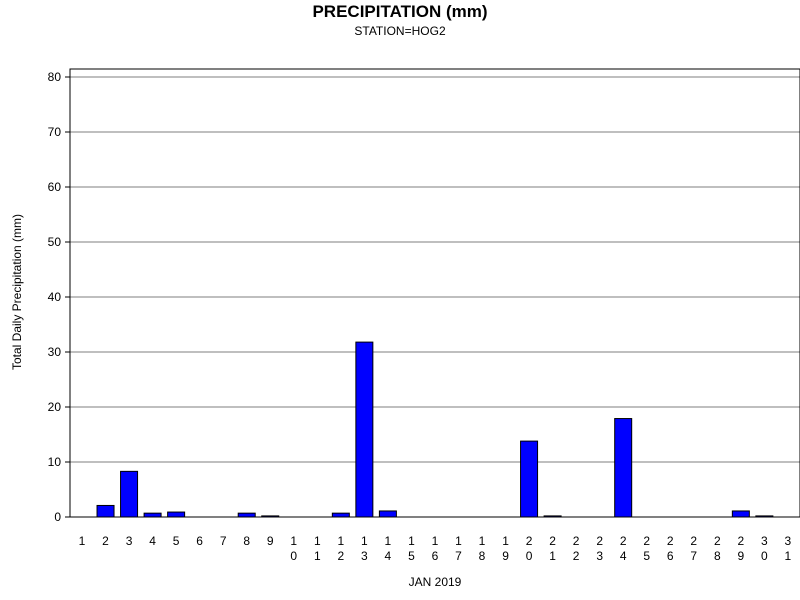  I want to click on x-tick-label: 1, so click(82, 541).